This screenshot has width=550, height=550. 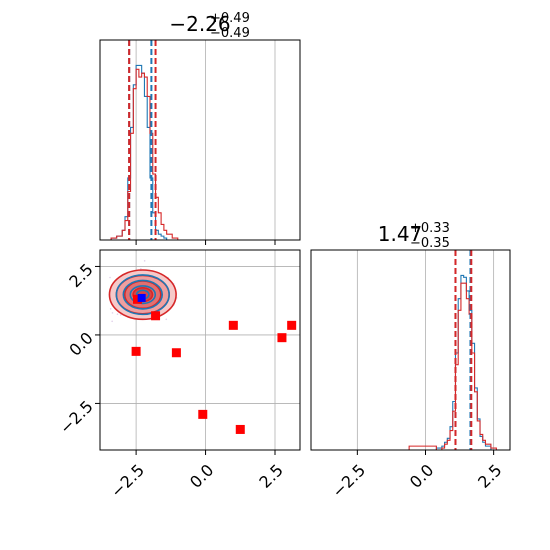 What do you see at coordinates (201, 475) in the screenshot?
I see `scatter-xtick-label: 0.0` at bounding box center [201, 475].